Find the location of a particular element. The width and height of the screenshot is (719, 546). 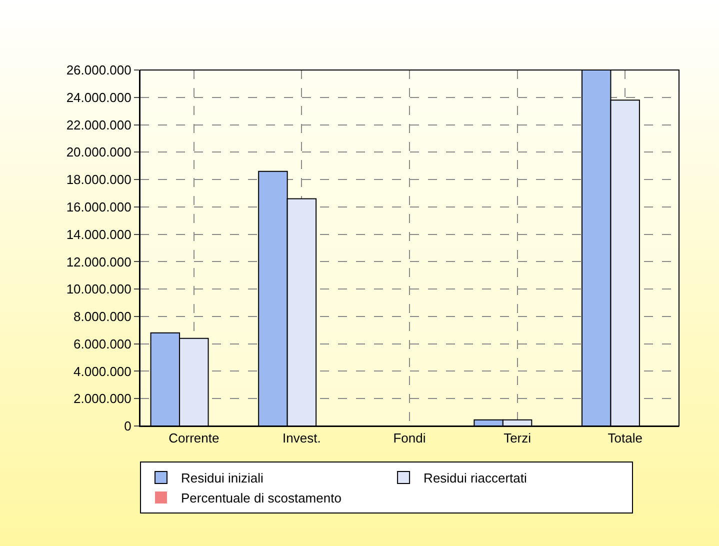

y-tick-label: 22.000.000 is located at coordinates (99, 124).